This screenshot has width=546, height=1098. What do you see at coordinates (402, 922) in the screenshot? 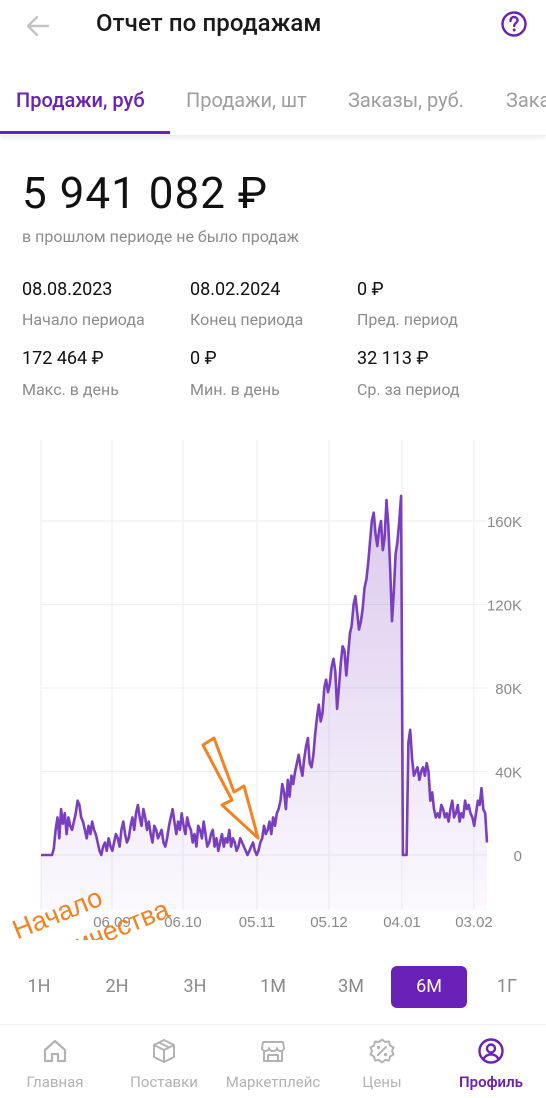
I see `x-tick-label: 04.01` at bounding box center [402, 922].